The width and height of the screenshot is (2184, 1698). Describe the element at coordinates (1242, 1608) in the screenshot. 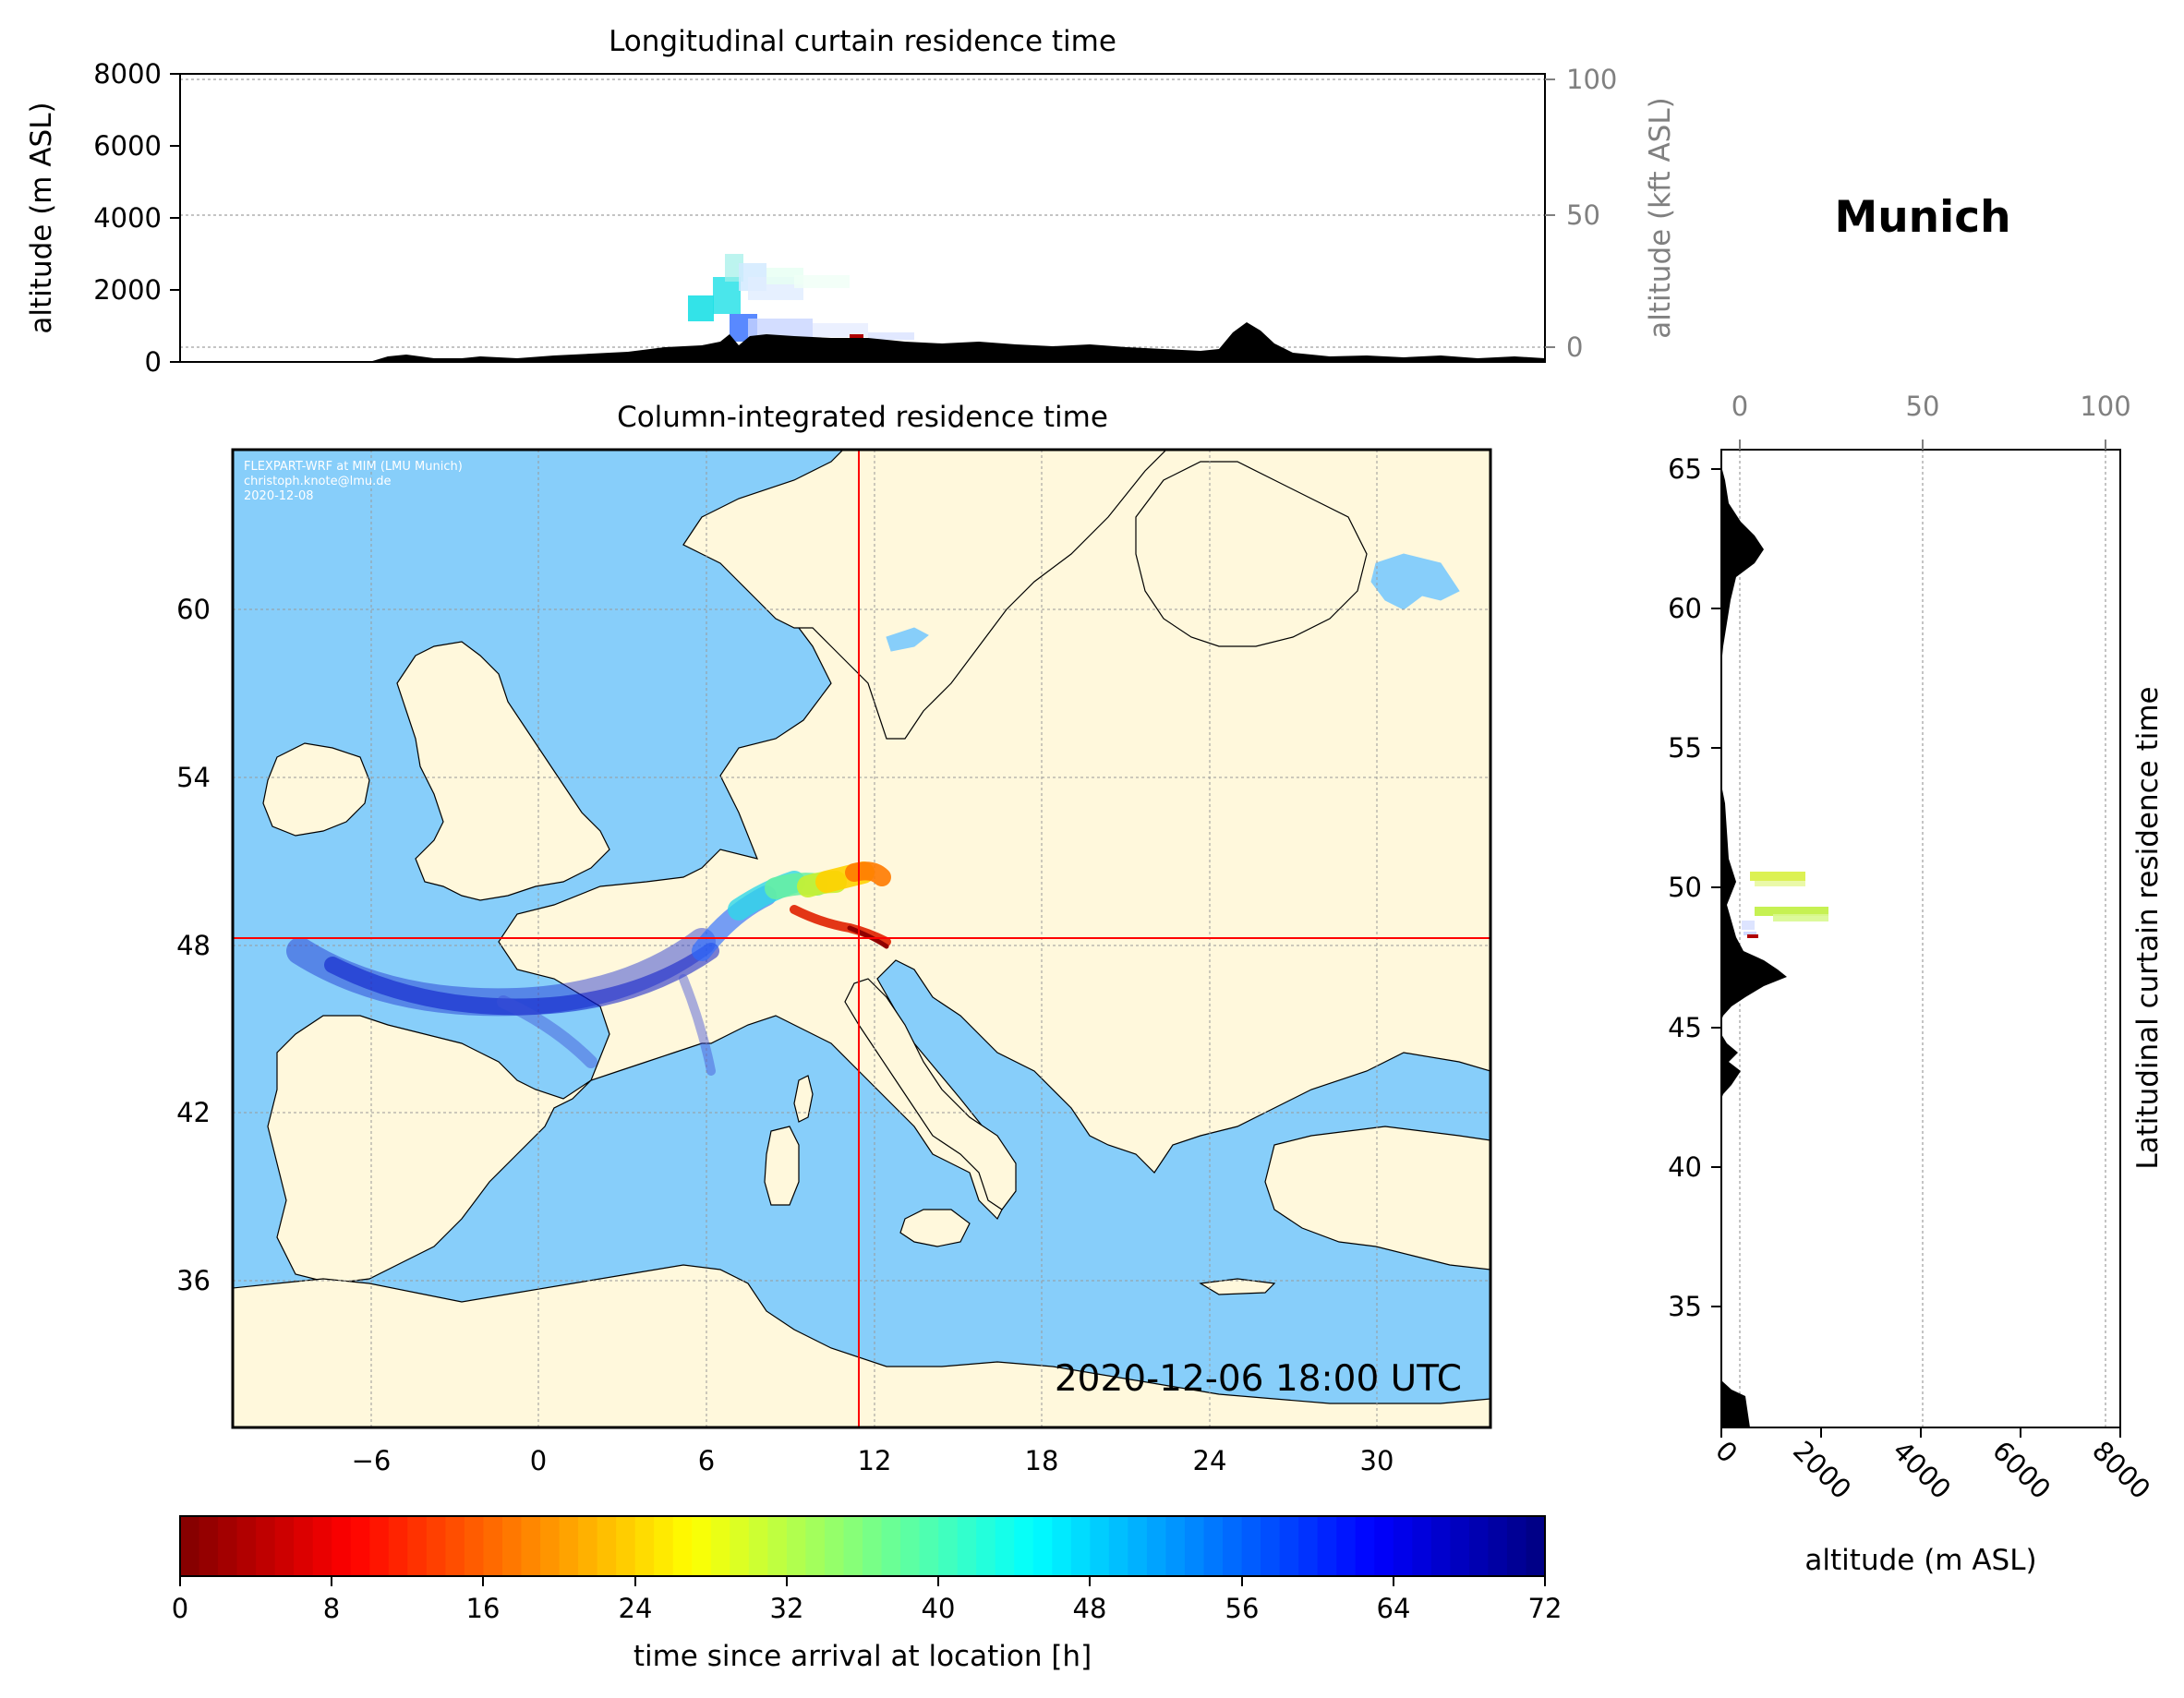

I see `cb-tick-56: 56` at that location.